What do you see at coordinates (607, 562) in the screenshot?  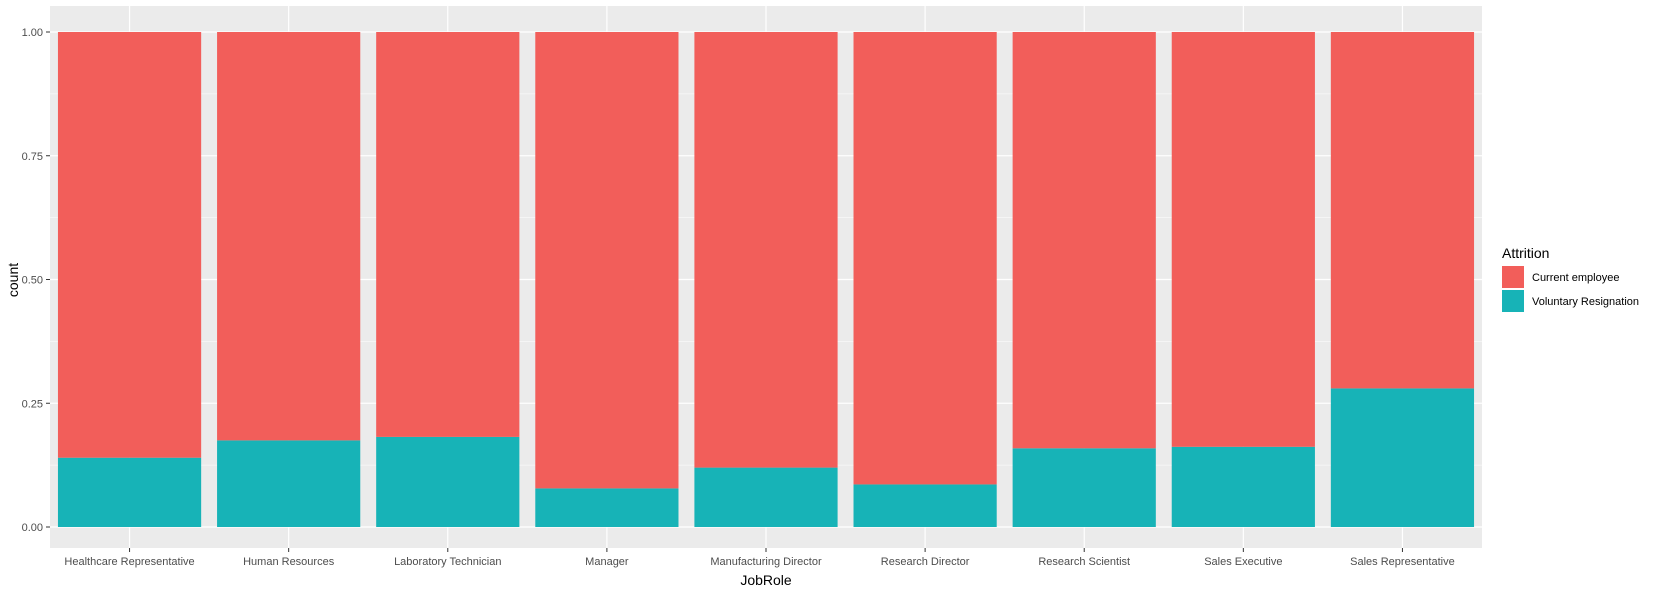 I see `x-tick-label: Manager` at bounding box center [607, 562].